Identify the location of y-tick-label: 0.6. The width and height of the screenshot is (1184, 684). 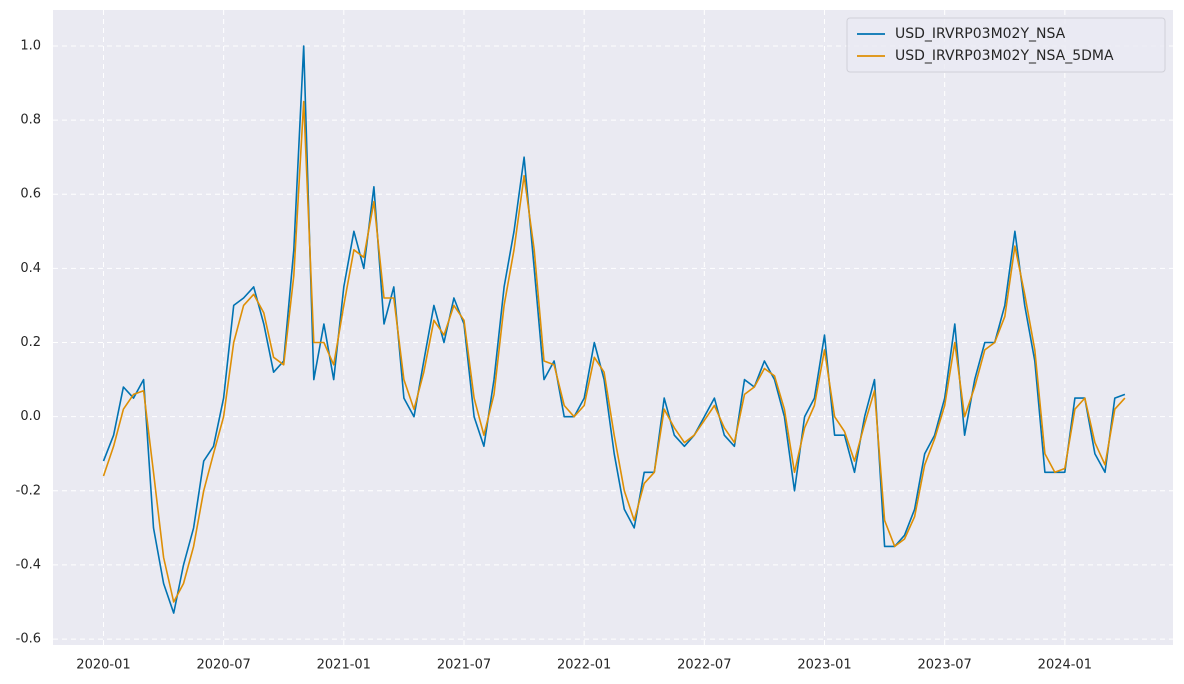
(30, 194).